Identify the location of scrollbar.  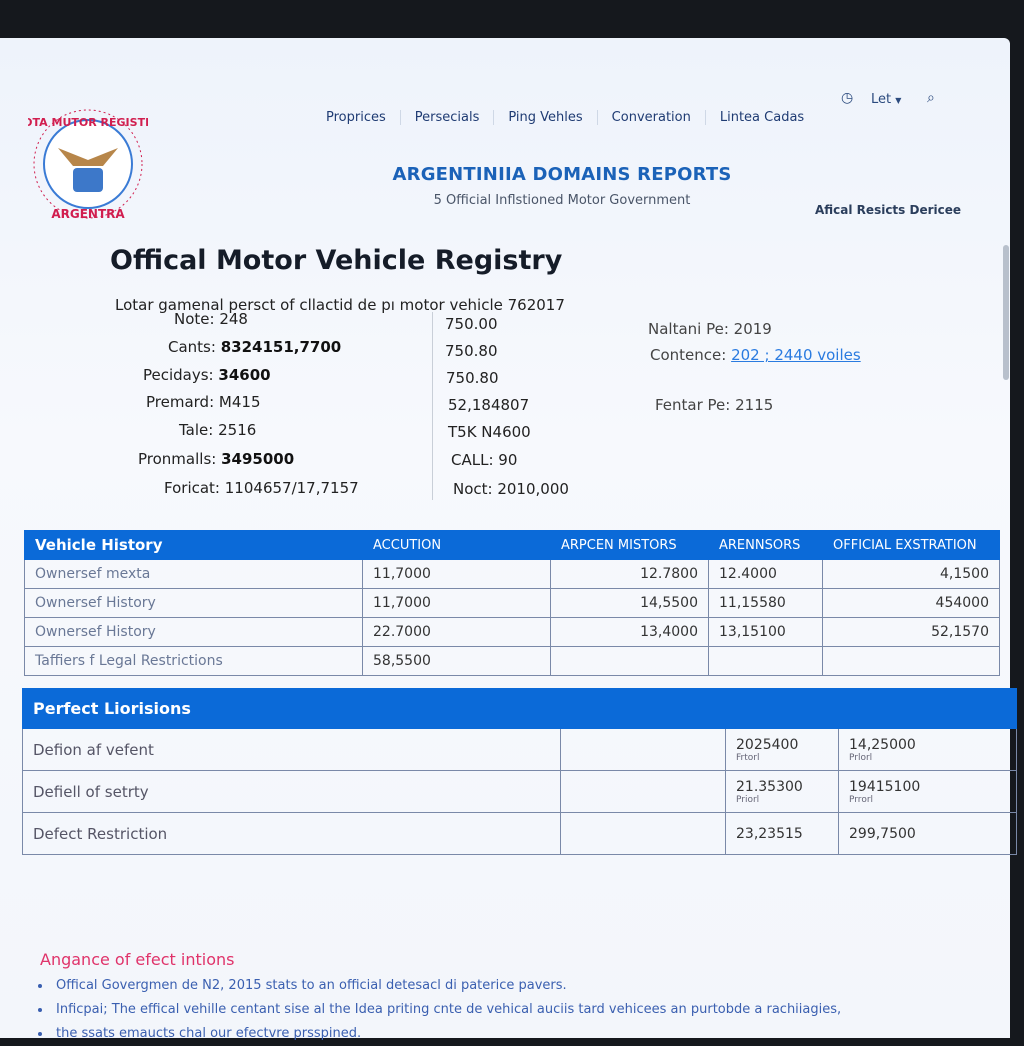
(1006, 312).